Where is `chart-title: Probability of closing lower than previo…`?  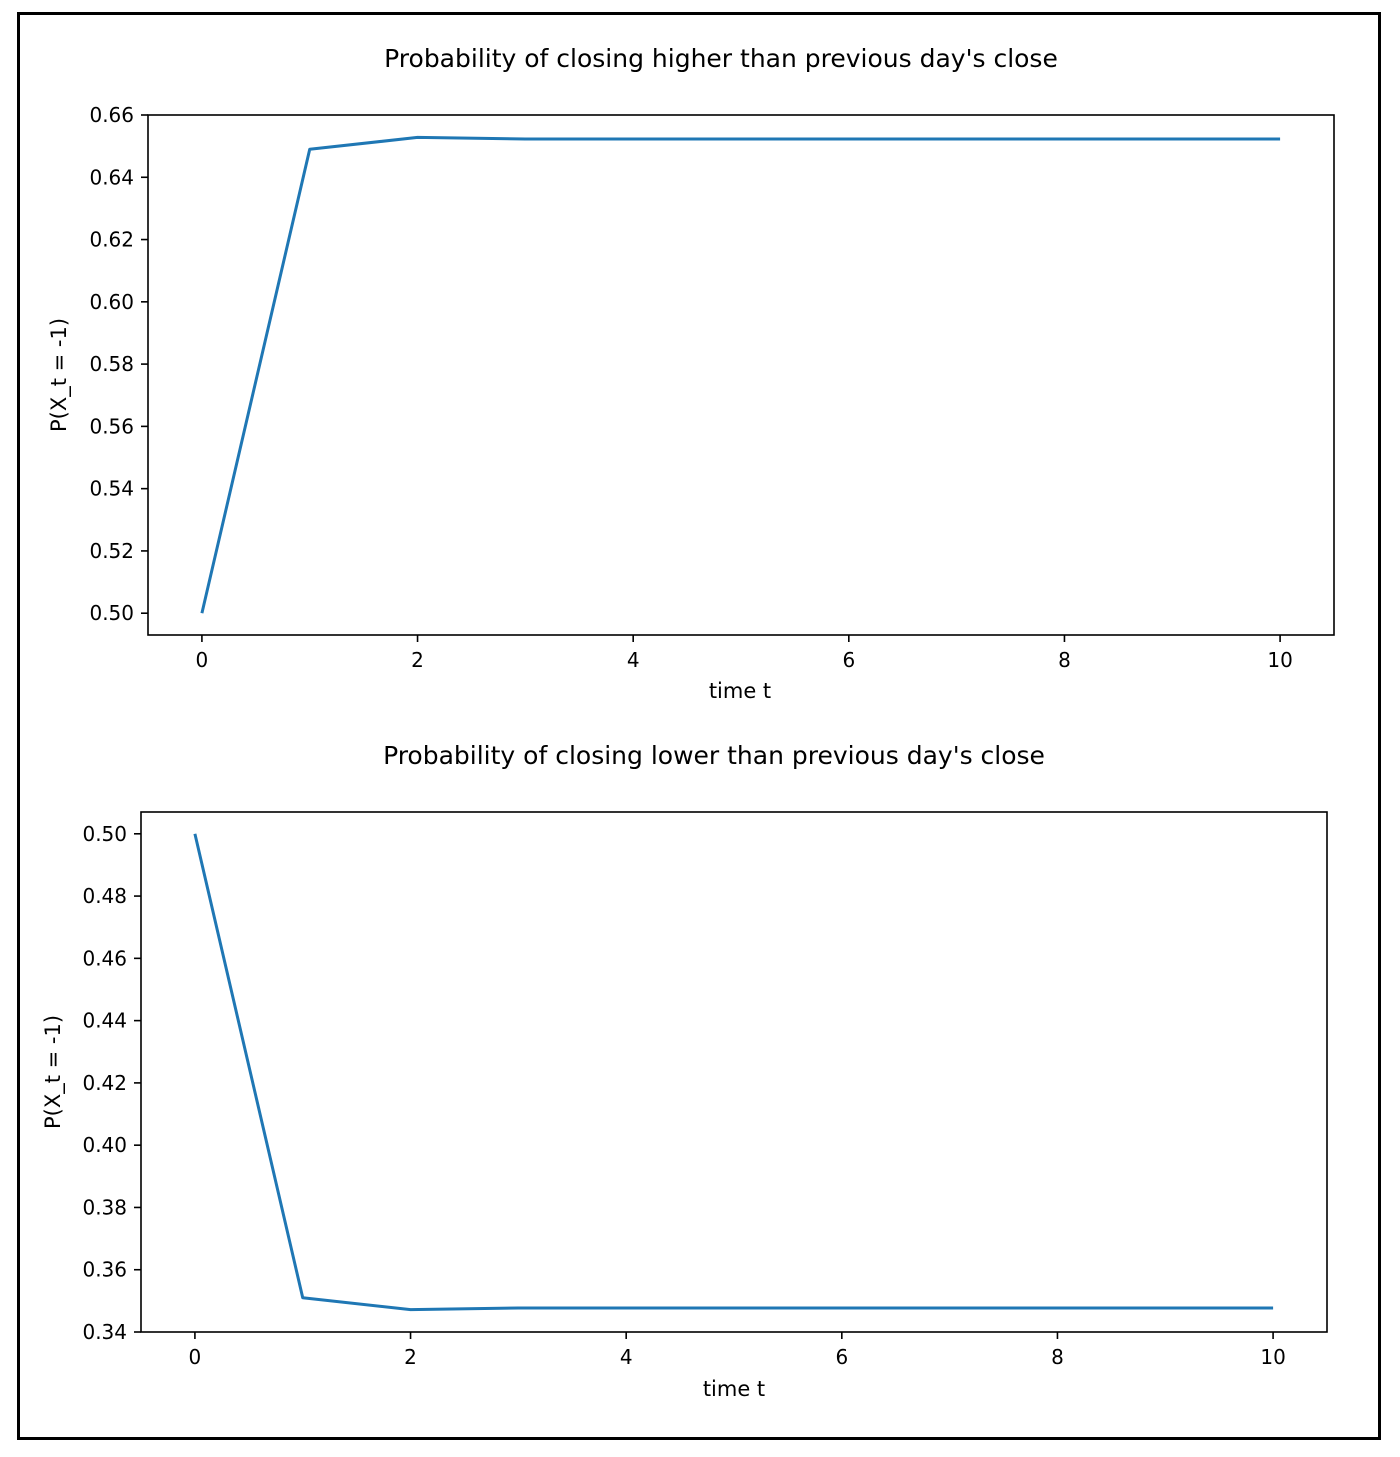 chart-title: Probability of closing lower than previo… is located at coordinates (714, 755).